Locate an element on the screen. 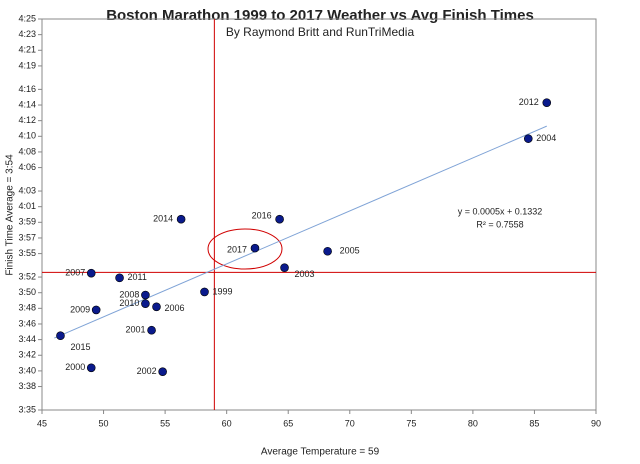 The image size is (640, 464). y-tick-label: 4:03 is located at coordinates (27, 190).